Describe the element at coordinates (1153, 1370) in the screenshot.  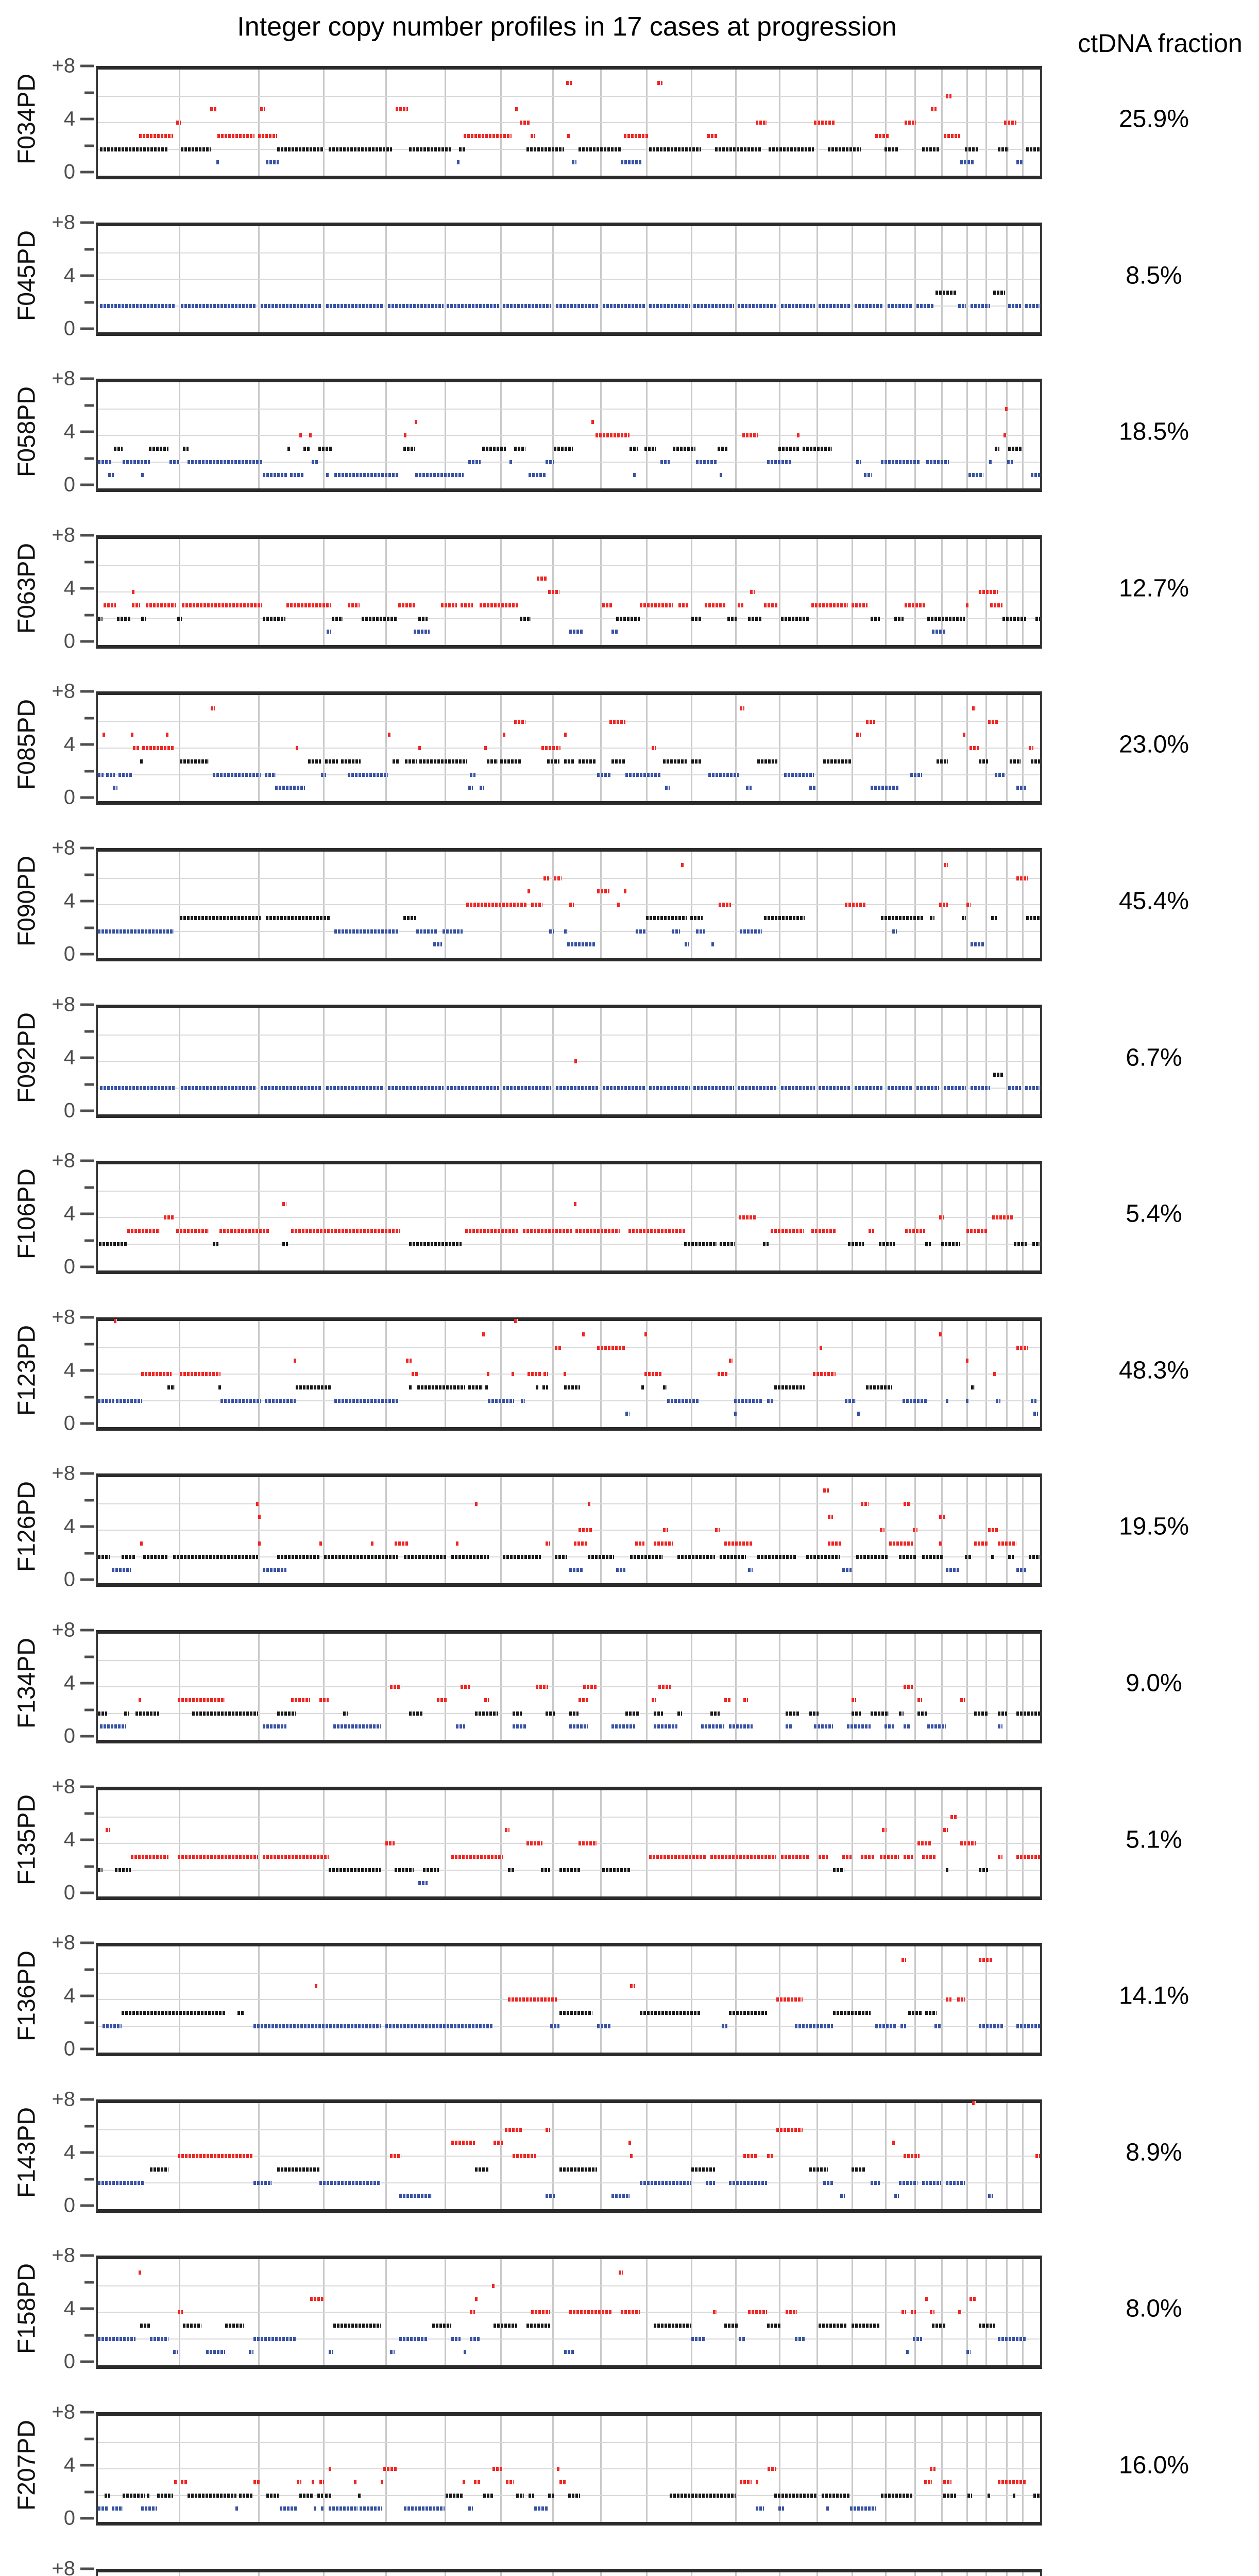
I see `ctdna-fraction-value: 48.3%` at that location.